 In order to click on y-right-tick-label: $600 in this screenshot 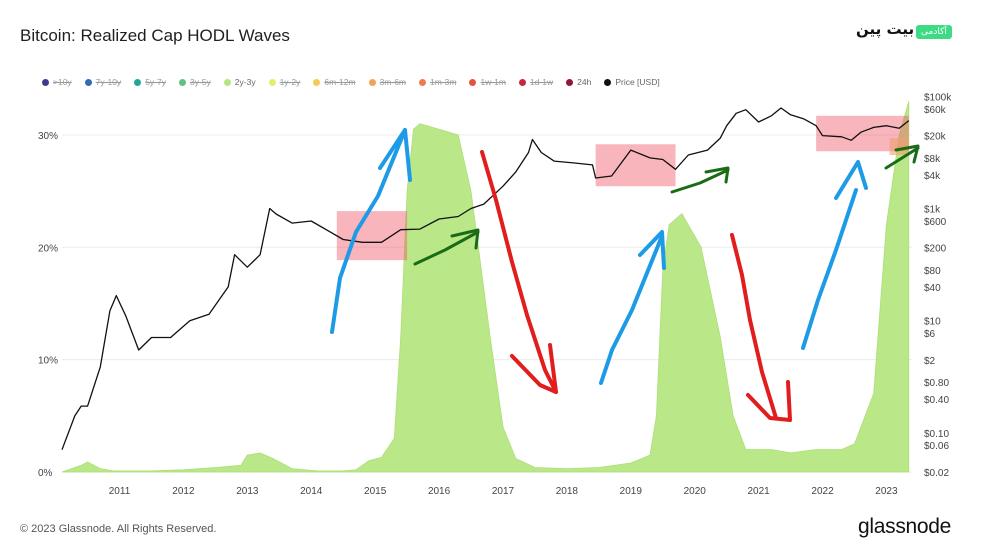, I will do `click(935, 222)`.